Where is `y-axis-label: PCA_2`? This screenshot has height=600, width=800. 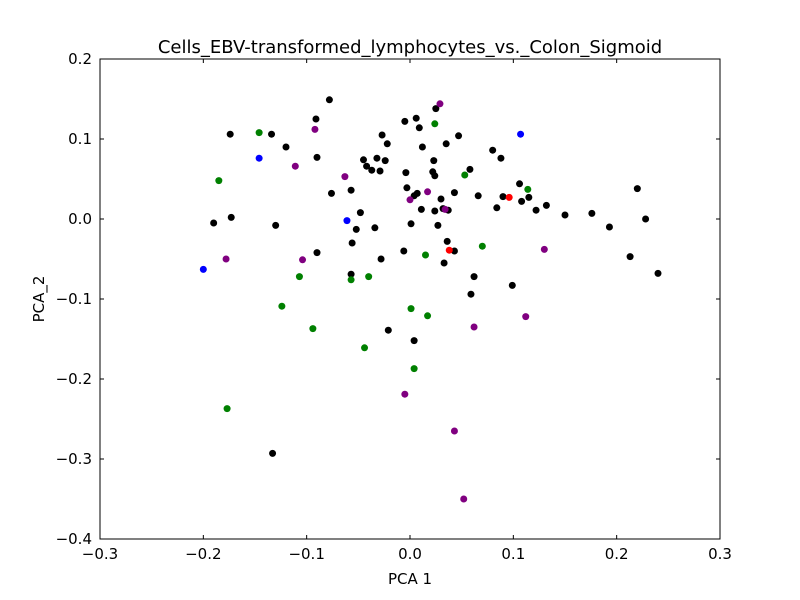
y-axis-label: PCA_2 is located at coordinates (39, 299).